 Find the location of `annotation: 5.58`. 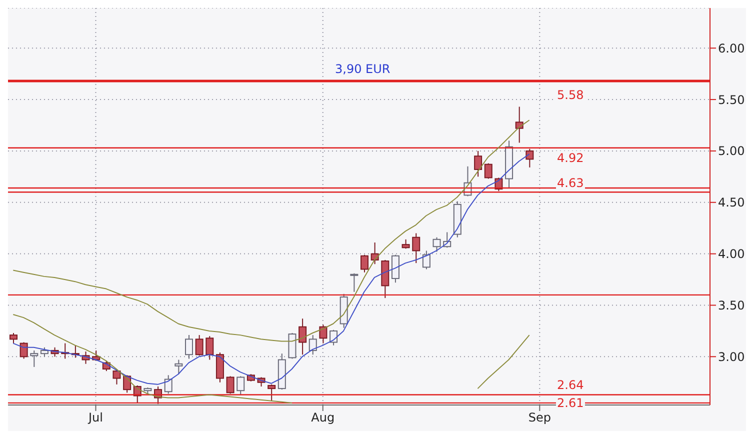

annotation: 5.58 is located at coordinates (570, 95).